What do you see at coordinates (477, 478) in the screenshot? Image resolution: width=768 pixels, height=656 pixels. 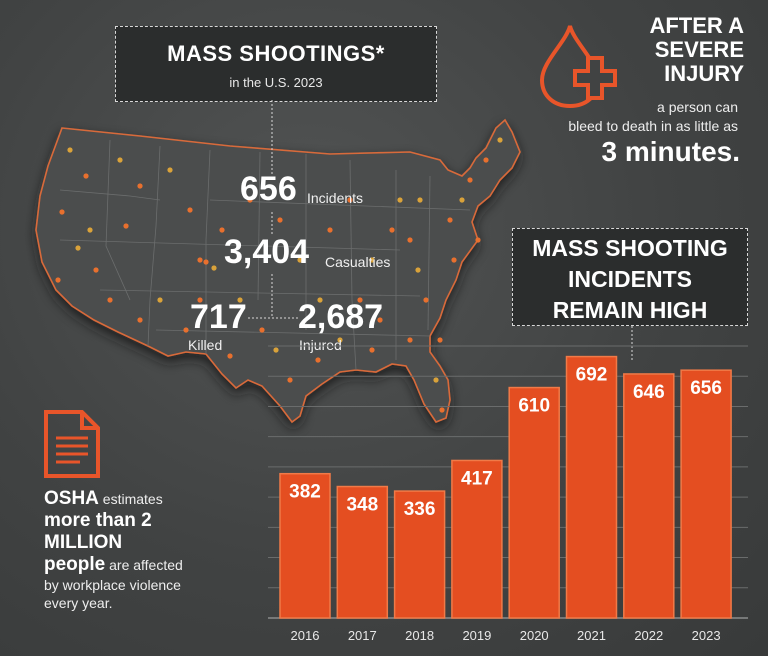 I see `bar-value-label: 417` at bounding box center [477, 478].